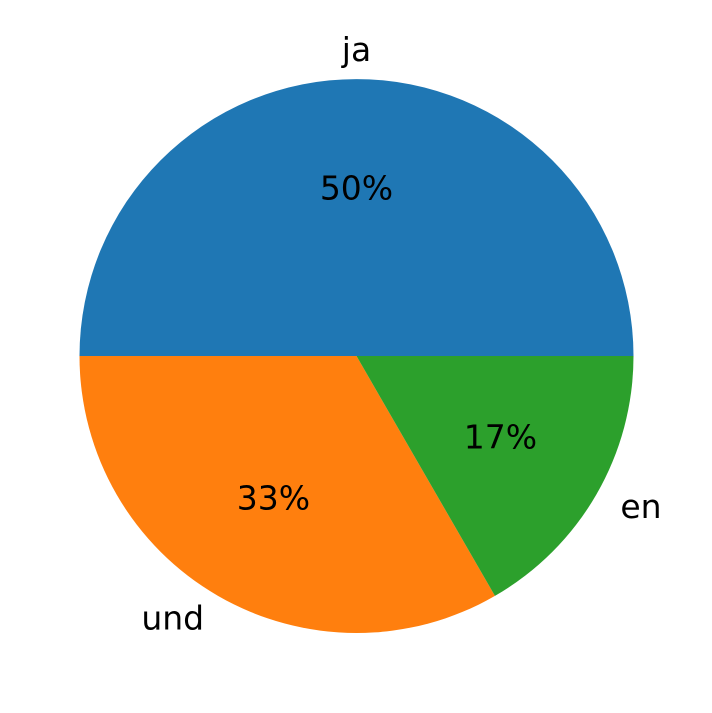 This screenshot has height=713, width=712. What do you see at coordinates (640, 506) in the screenshot?
I see `slice-label-en: en` at bounding box center [640, 506].